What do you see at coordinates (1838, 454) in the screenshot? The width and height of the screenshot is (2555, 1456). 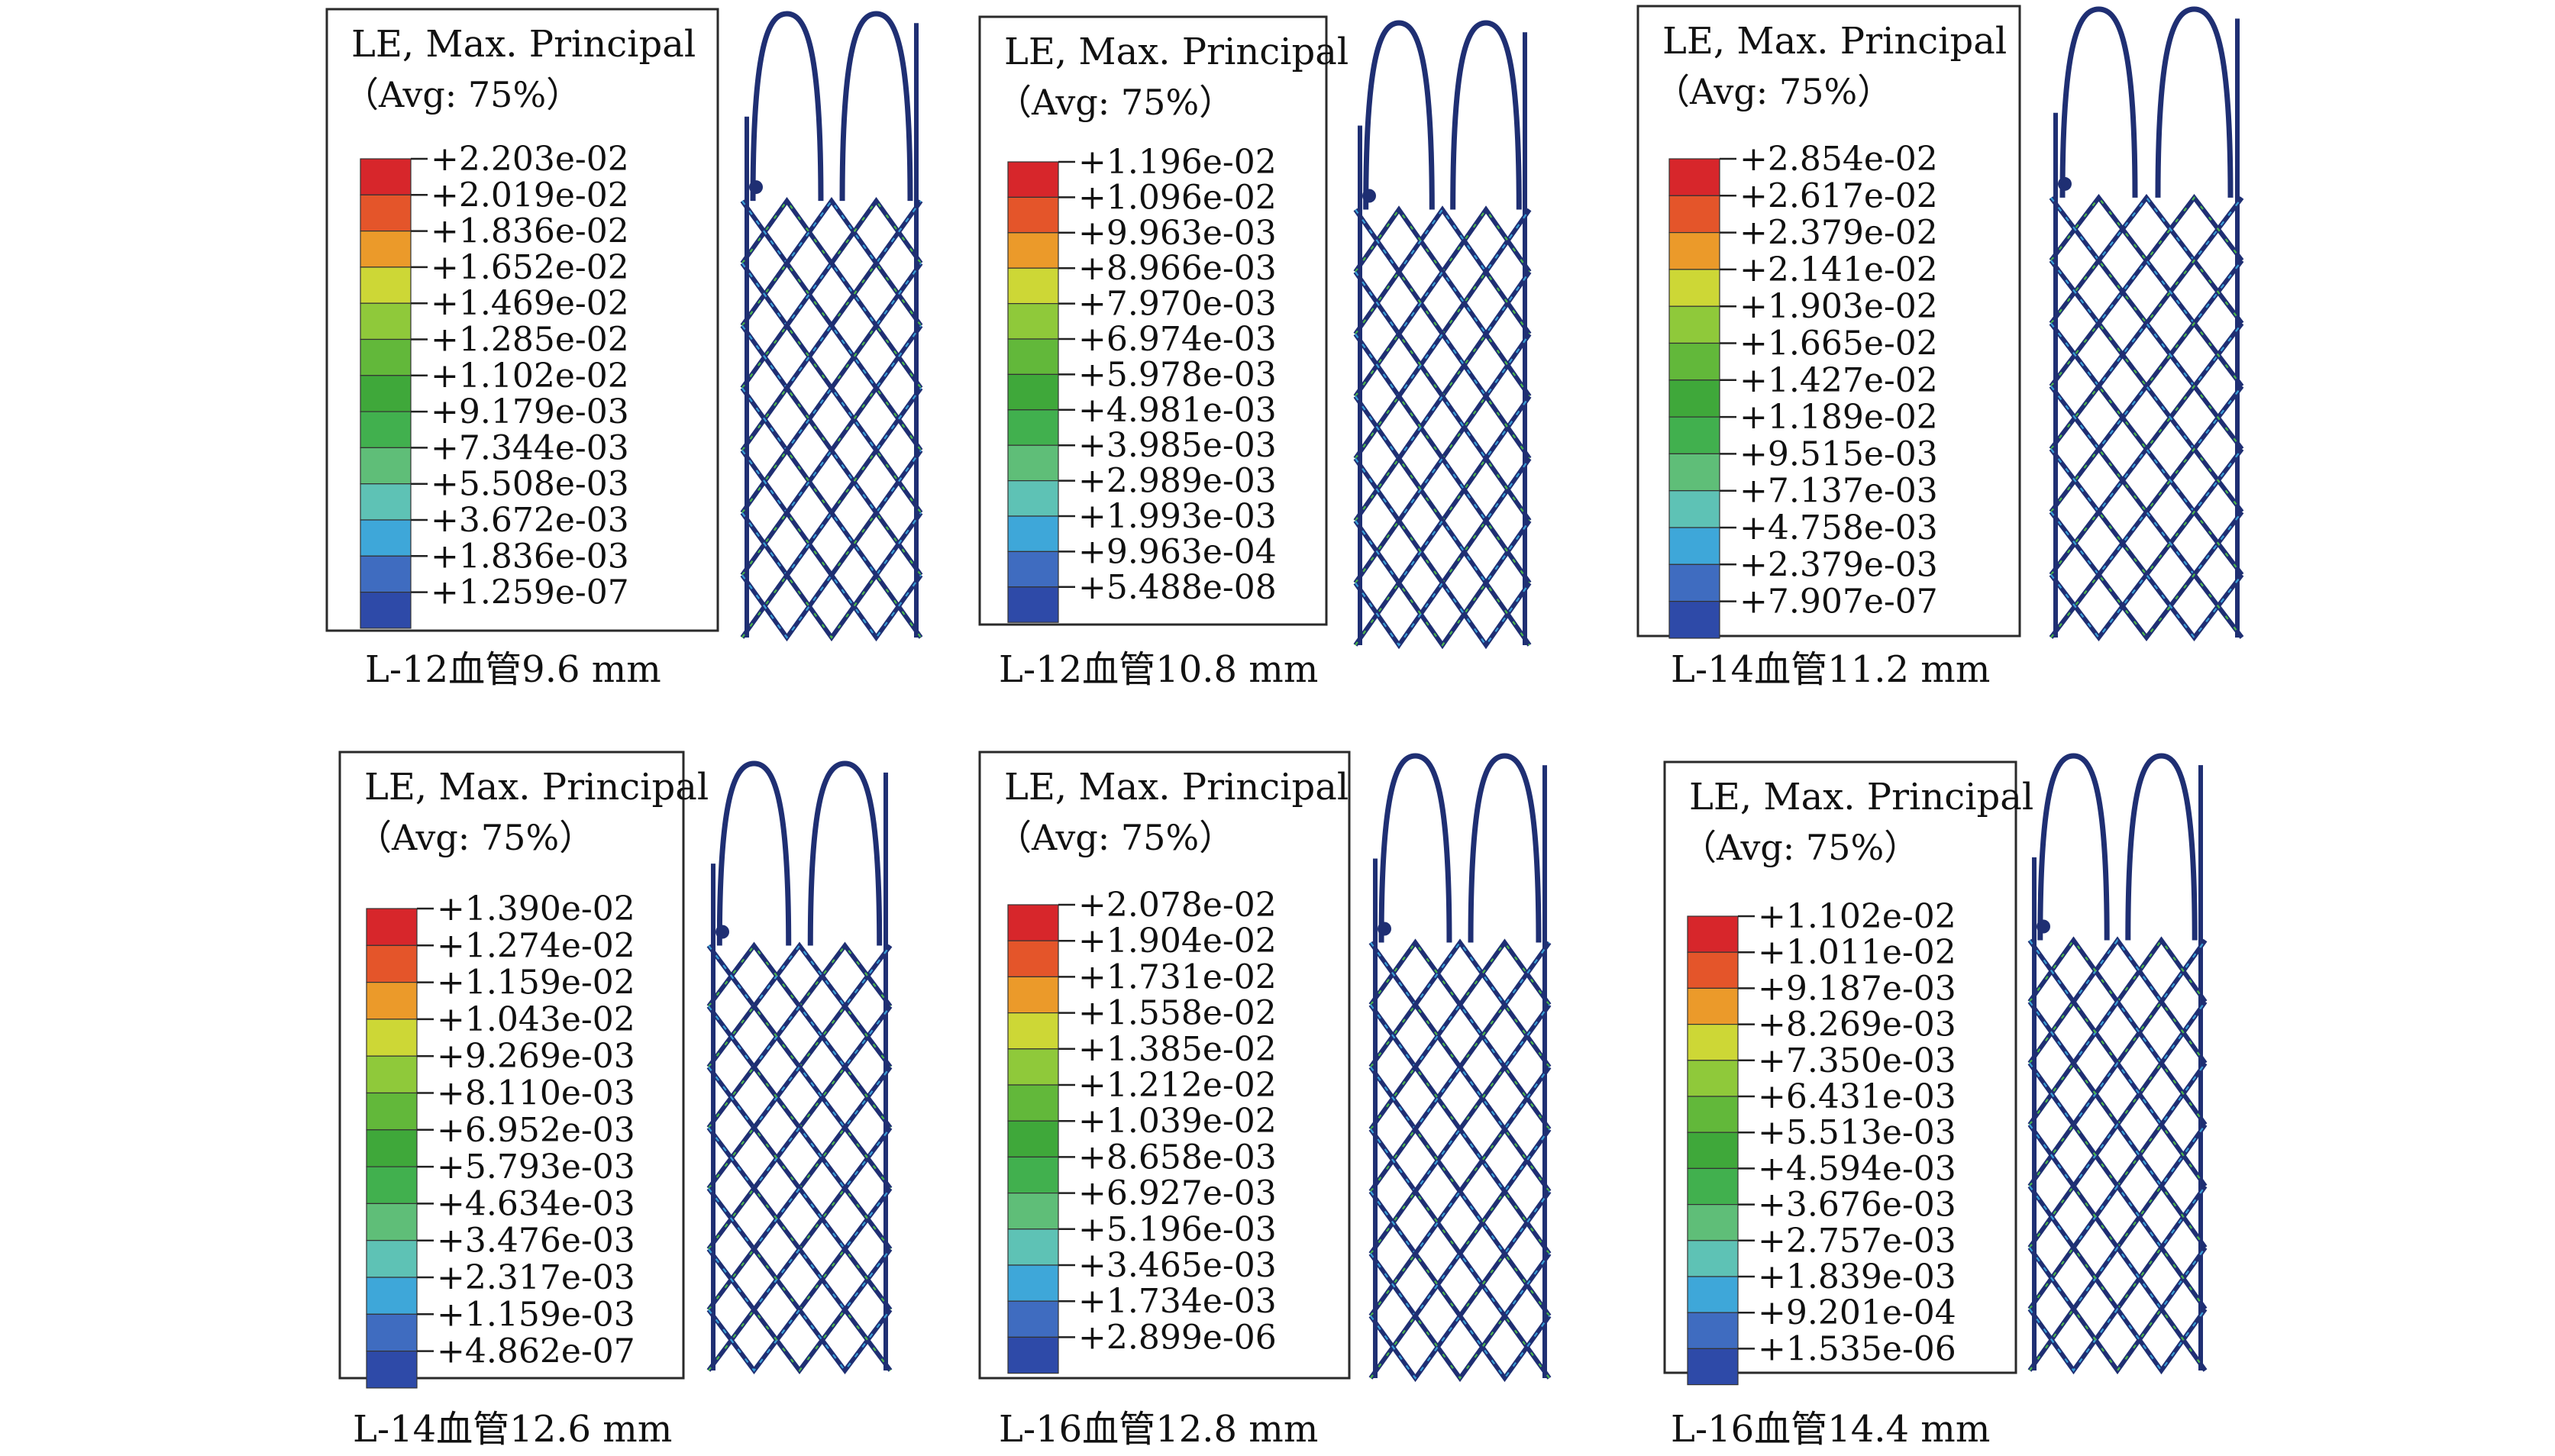 I see `colorbar-tick-label: +9.515e-03` at bounding box center [1838, 454].